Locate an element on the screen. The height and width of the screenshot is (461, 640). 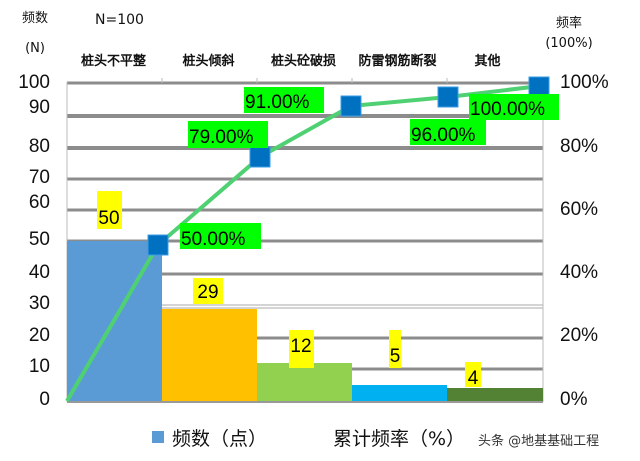
legend-bar-item: 频数（点） is located at coordinates (209, 437).